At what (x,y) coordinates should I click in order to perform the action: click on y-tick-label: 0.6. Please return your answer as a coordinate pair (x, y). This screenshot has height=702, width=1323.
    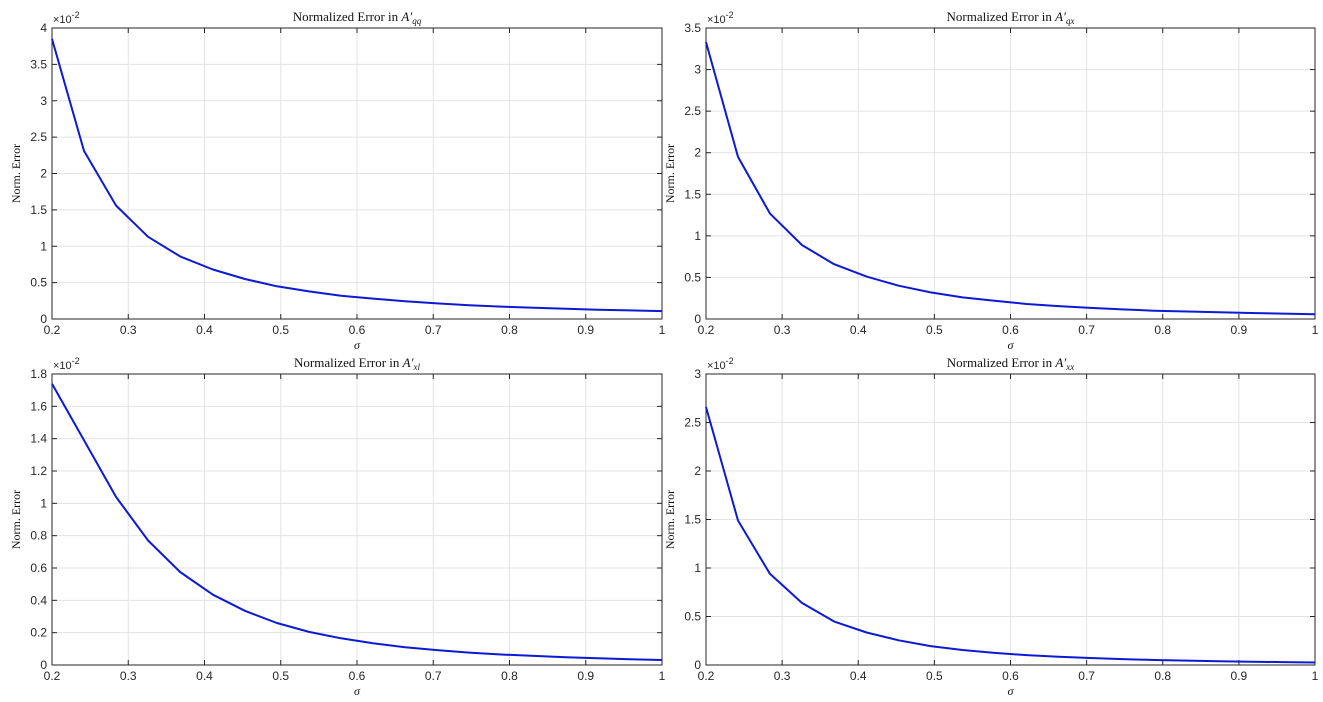
    Looking at the image, I should click on (38, 568).